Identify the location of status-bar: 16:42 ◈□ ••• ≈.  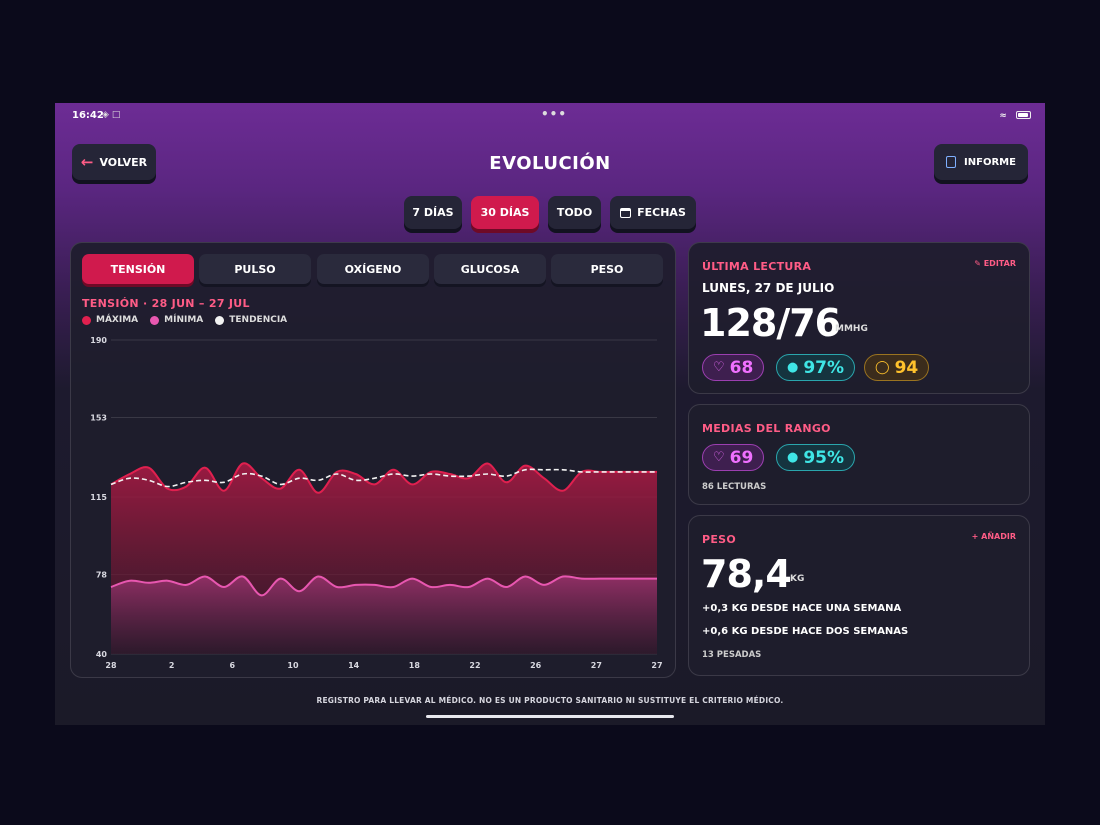
(550, 115).